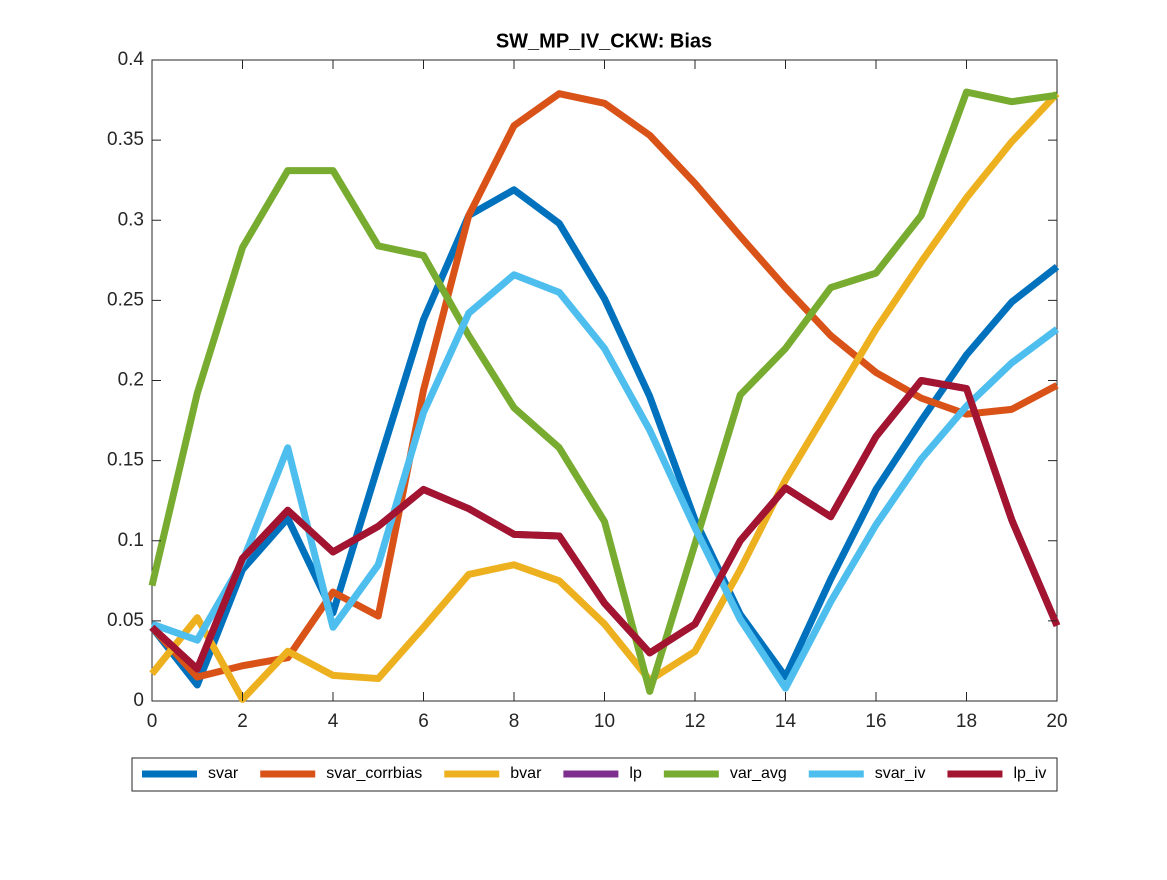 The width and height of the screenshot is (1167, 880). I want to click on x-tick-label: 2, so click(242, 721).